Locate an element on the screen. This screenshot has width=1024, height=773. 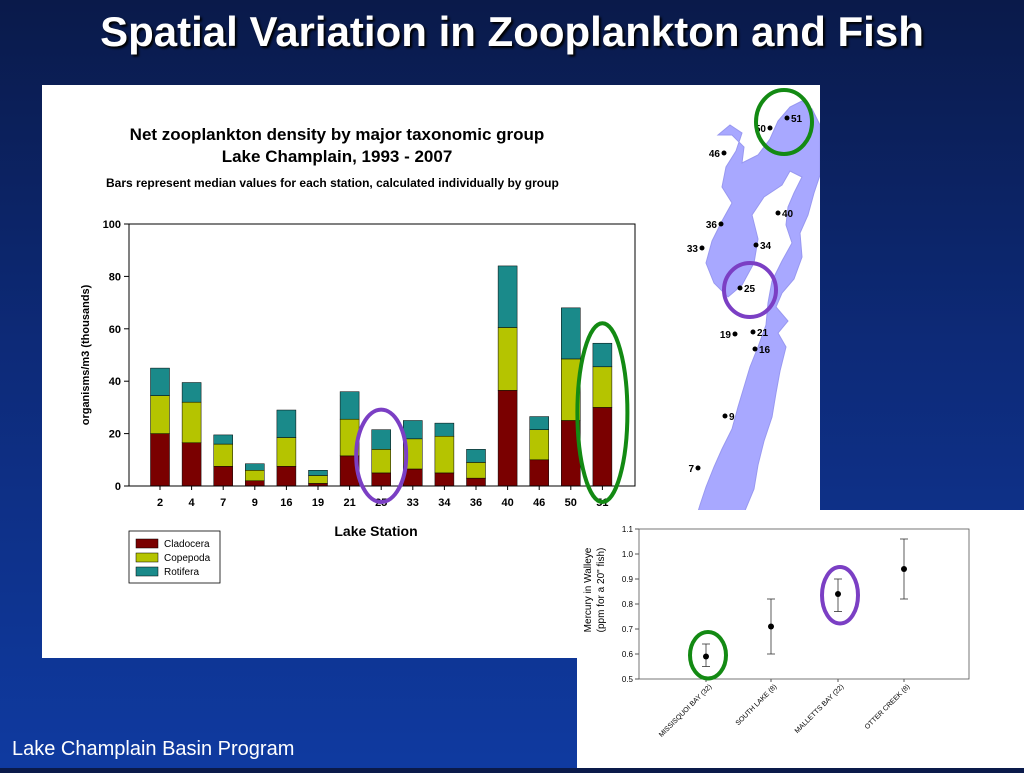
station-label-9: 9 is located at coordinates (732, 417).